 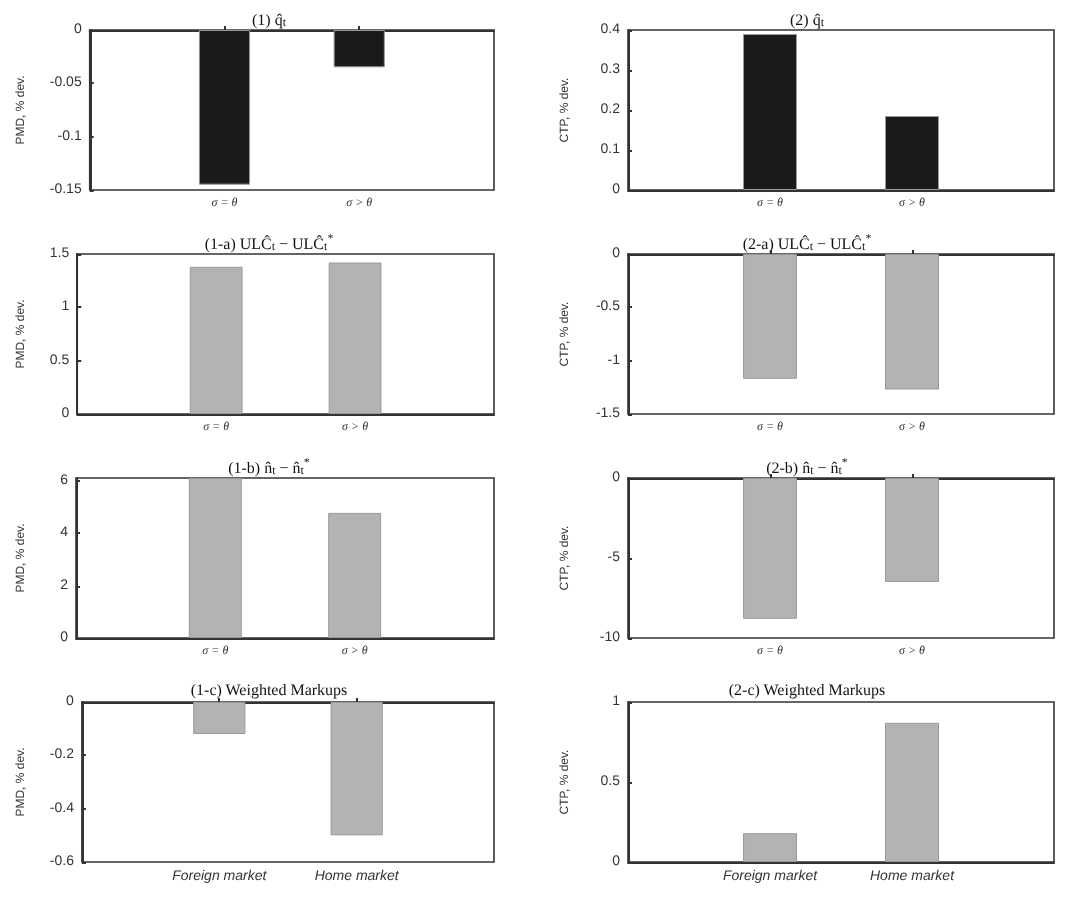 What do you see at coordinates (807, 690) in the screenshot?
I see `chart-title: (2-c) Weighted Markups` at bounding box center [807, 690].